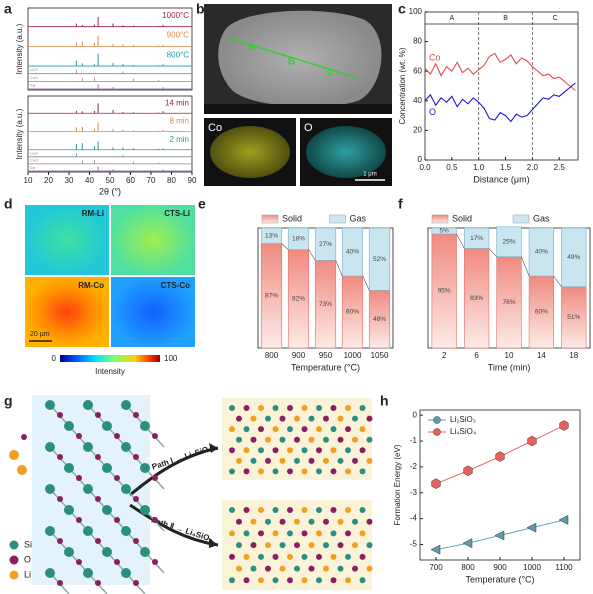 This screenshot has height=594, width=593. What do you see at coordinates (414, 544) in the screenshot?
I see `y-tick-label: -5` at bounding box center [414, 544].